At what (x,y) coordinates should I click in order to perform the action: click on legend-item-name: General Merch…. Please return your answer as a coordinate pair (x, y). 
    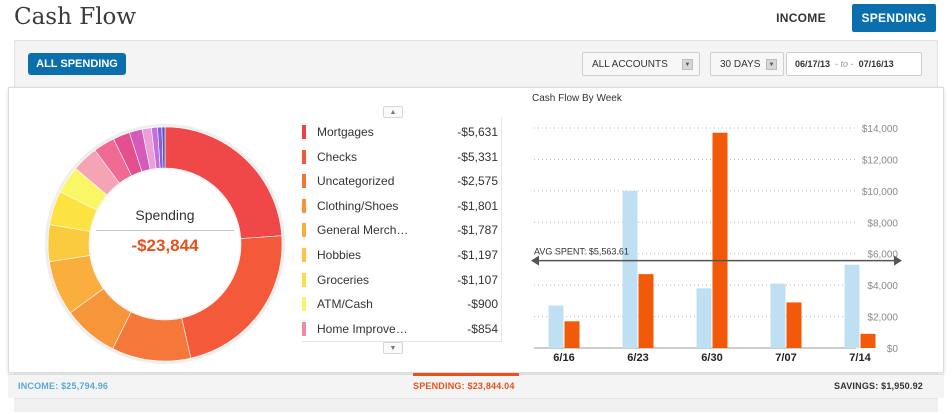
    Looking at the image, I should click on (363, 230).